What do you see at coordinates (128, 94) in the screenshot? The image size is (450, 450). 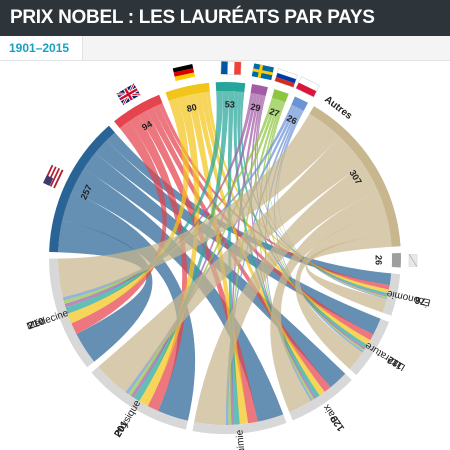 I see `flag-uk-icon` at bounding box center [128, 94].